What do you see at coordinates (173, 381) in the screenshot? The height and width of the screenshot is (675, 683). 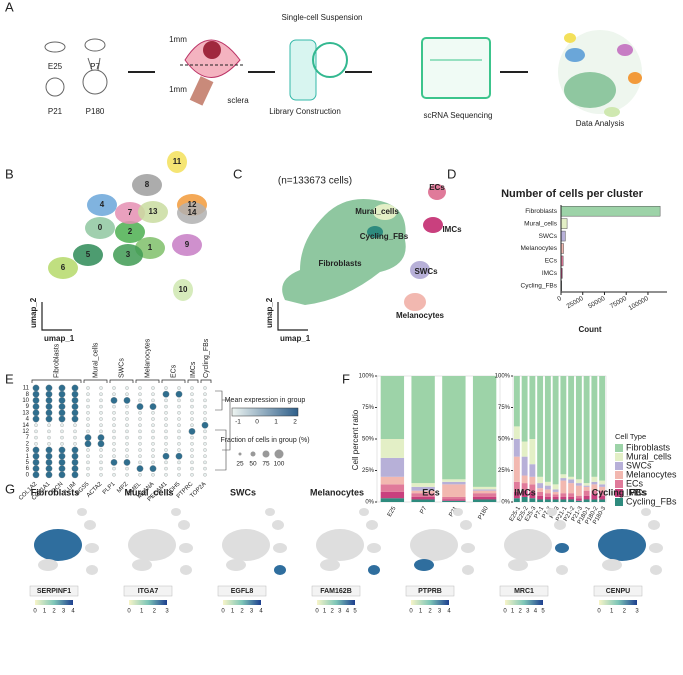 I see `group-bracket` at bounding box center [173, 381].